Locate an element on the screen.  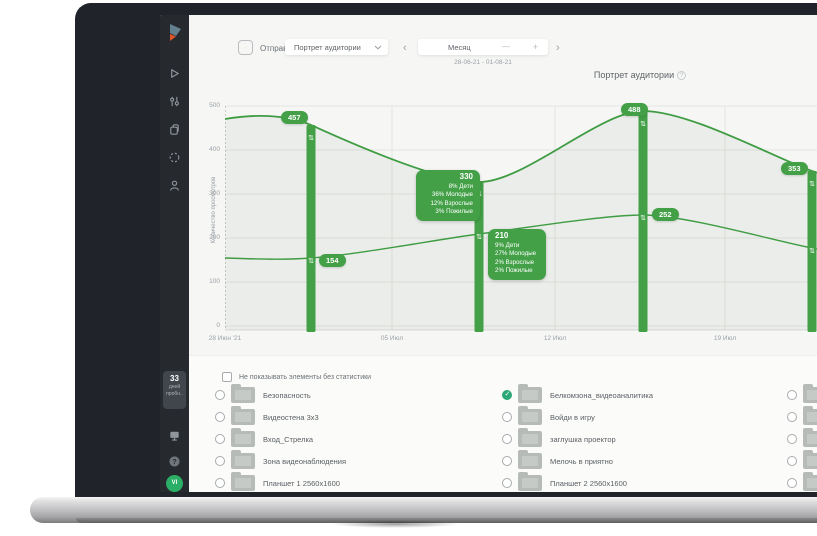
trial-days-count: 33 is located at coordinates (174, 378).